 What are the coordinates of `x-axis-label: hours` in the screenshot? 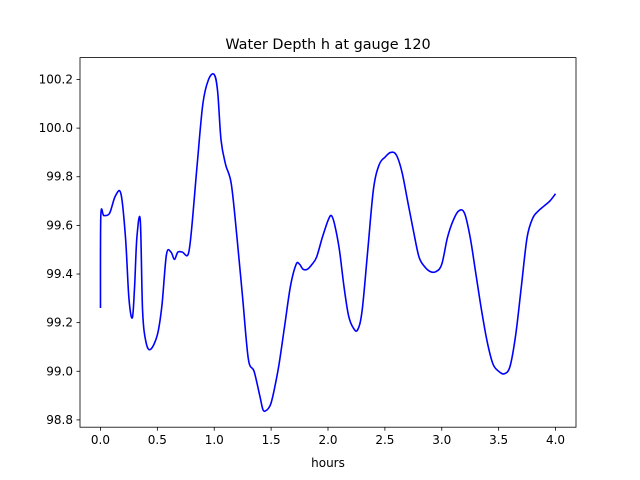 It's located at (328, 463).